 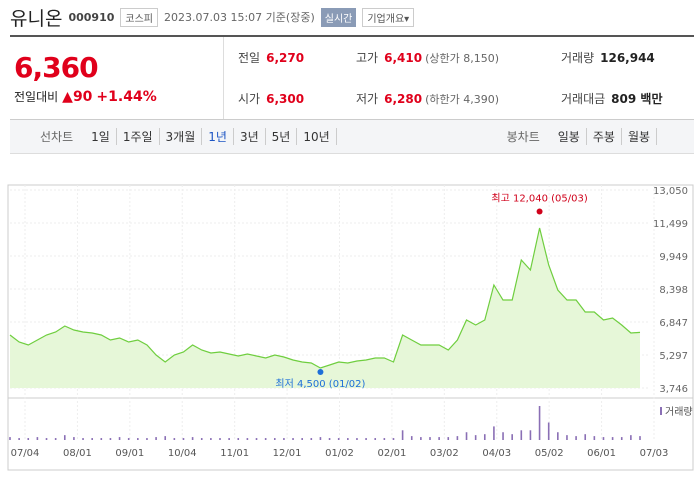 What do you see at coordinates (250, 136) in the screenshot?
I see `tab: 3년` at bounding box center [250, 136].